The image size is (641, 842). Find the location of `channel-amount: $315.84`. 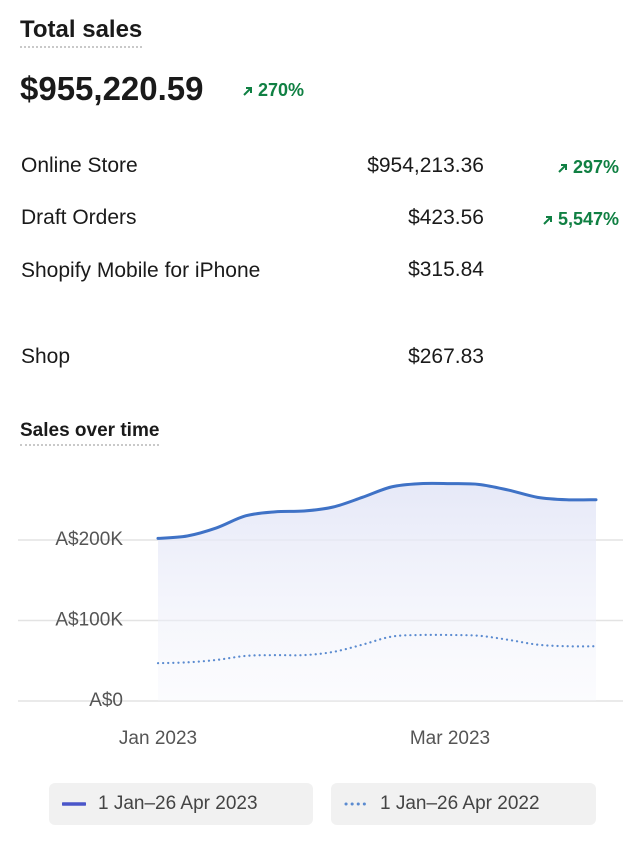

channel-amount: $315.84 is located at coordinates (446, 269).